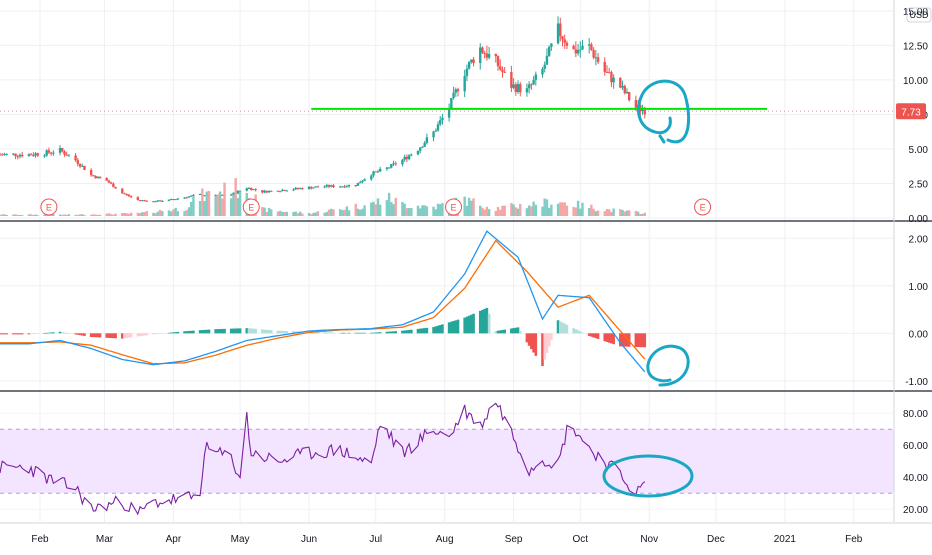  What do you see at coordinates (916, 382) in the screenshot?
I see `macd-tick-label: -1.00` at bounding box center [916, 382].